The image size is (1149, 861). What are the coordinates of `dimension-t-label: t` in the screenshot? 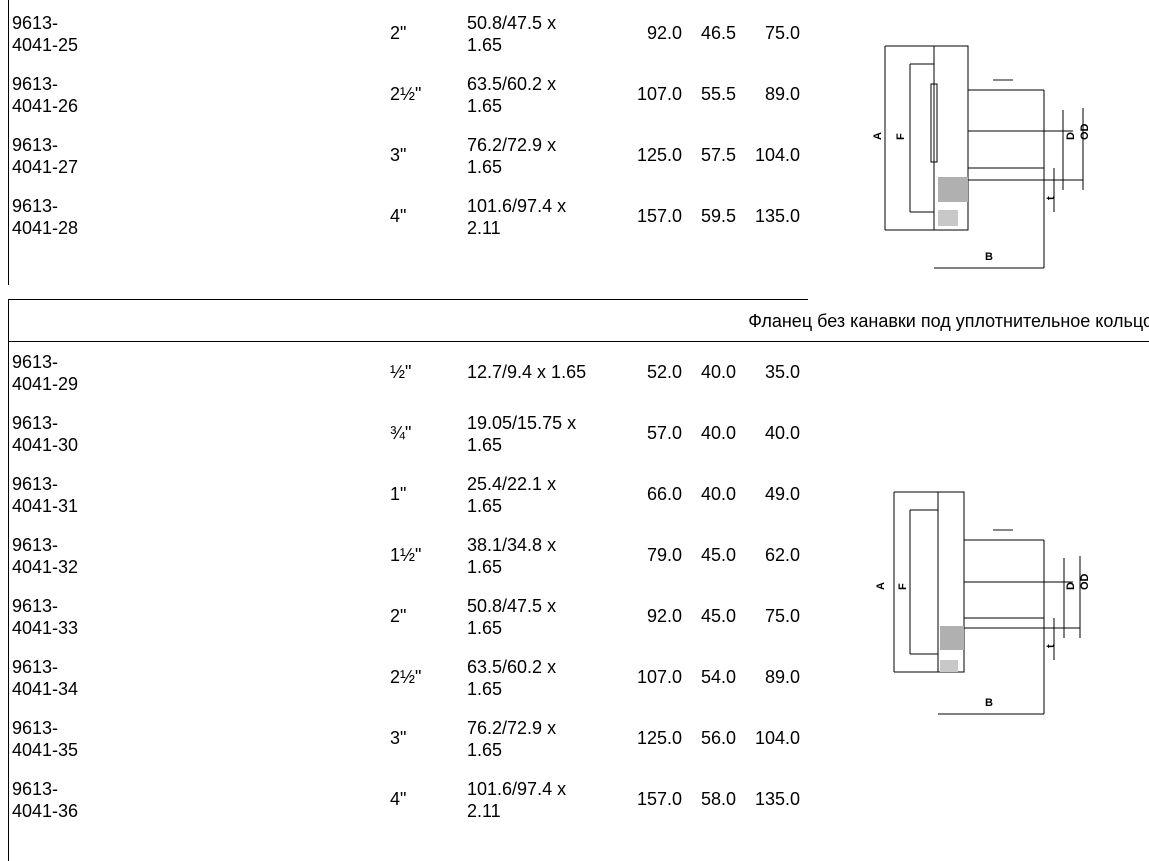 It's located at (1051, 646).